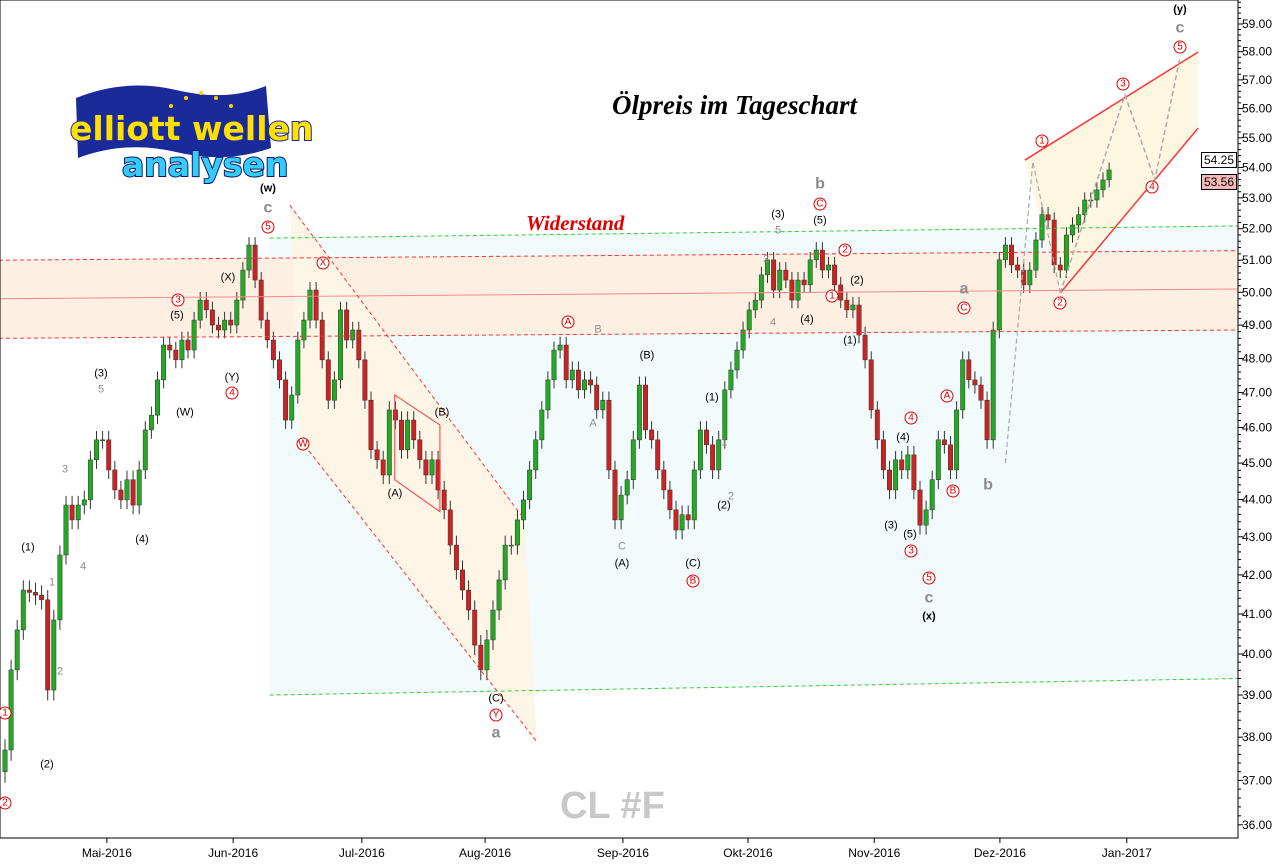  I want to click on y-tick-label: 51.00, so click(1257, 260).